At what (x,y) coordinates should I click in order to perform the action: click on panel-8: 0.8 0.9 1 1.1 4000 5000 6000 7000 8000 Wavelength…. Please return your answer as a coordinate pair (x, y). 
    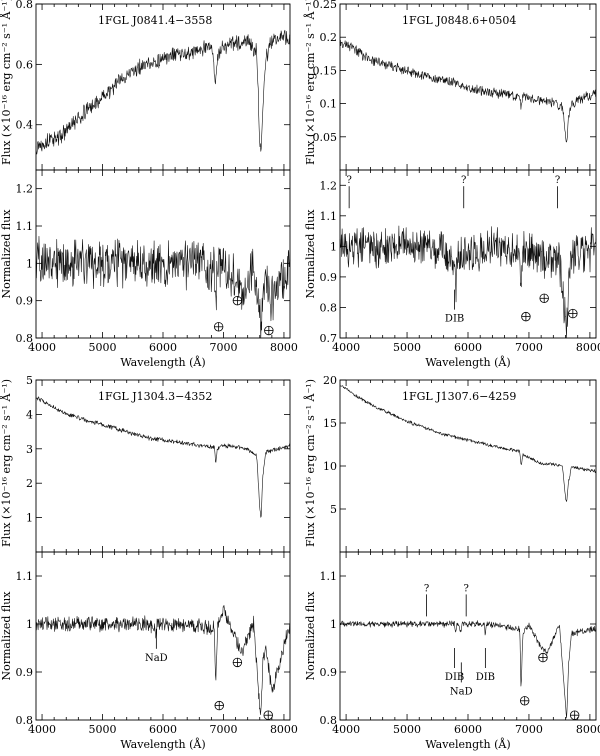
    Looking at the image, I should click on (452, 651).